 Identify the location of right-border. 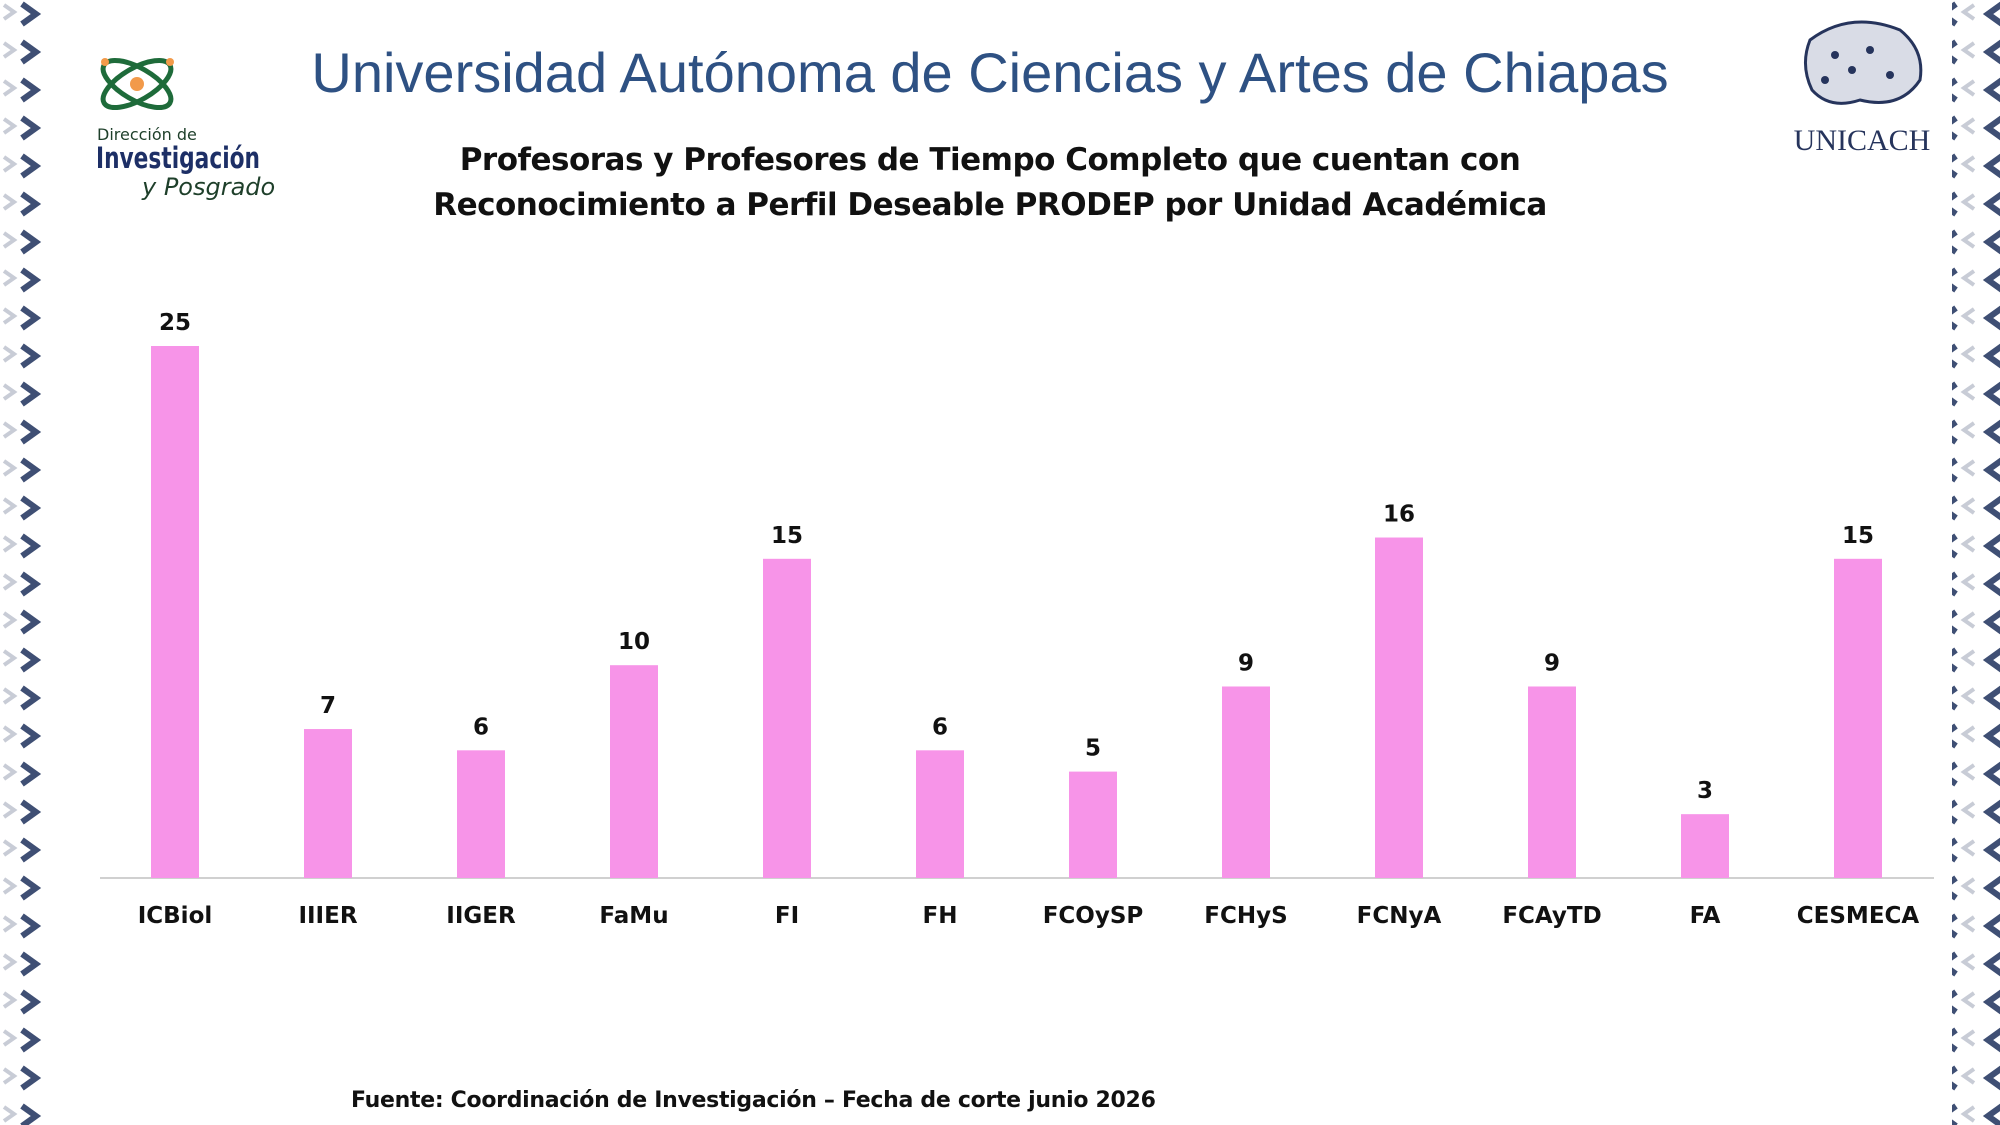
(1976, 562).